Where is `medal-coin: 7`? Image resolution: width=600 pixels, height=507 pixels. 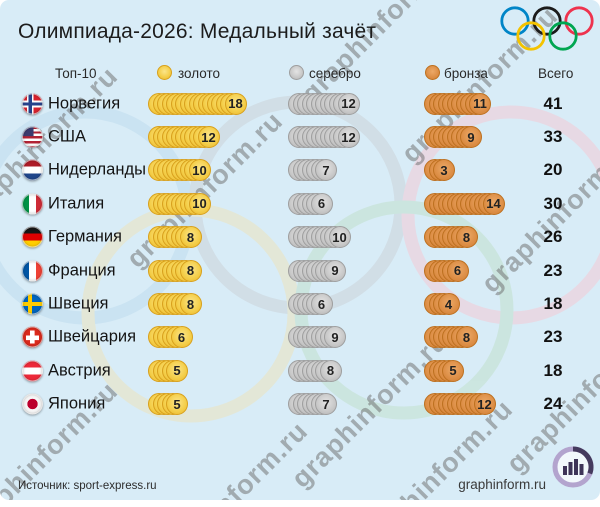
medal-coin: 7 is located at coordinates (326, 404).